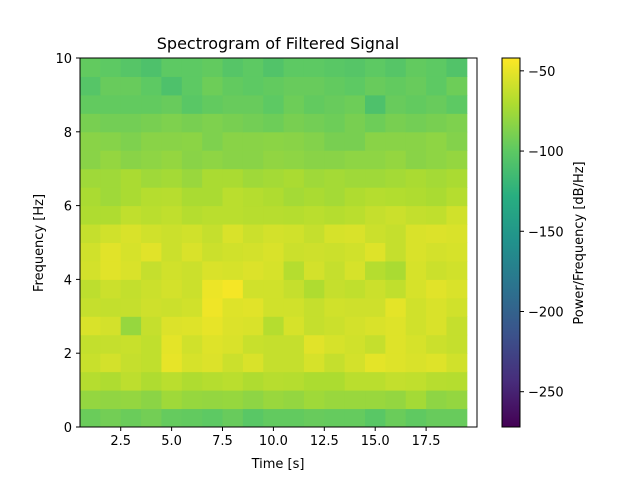  I want to click on y-tick-label: 10, so click(63, 59).